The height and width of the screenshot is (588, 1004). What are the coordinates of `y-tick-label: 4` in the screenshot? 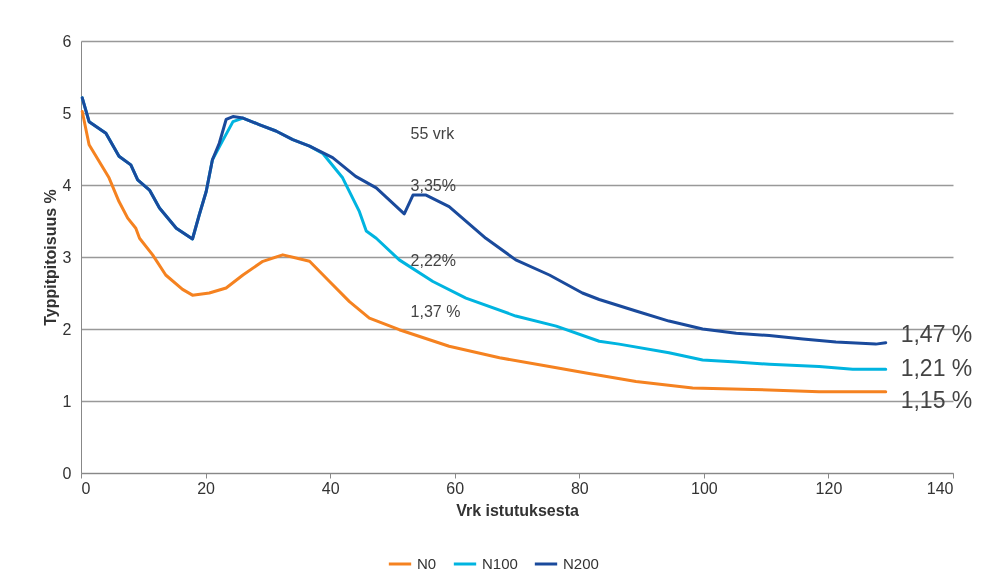 It's located at (67, 185).